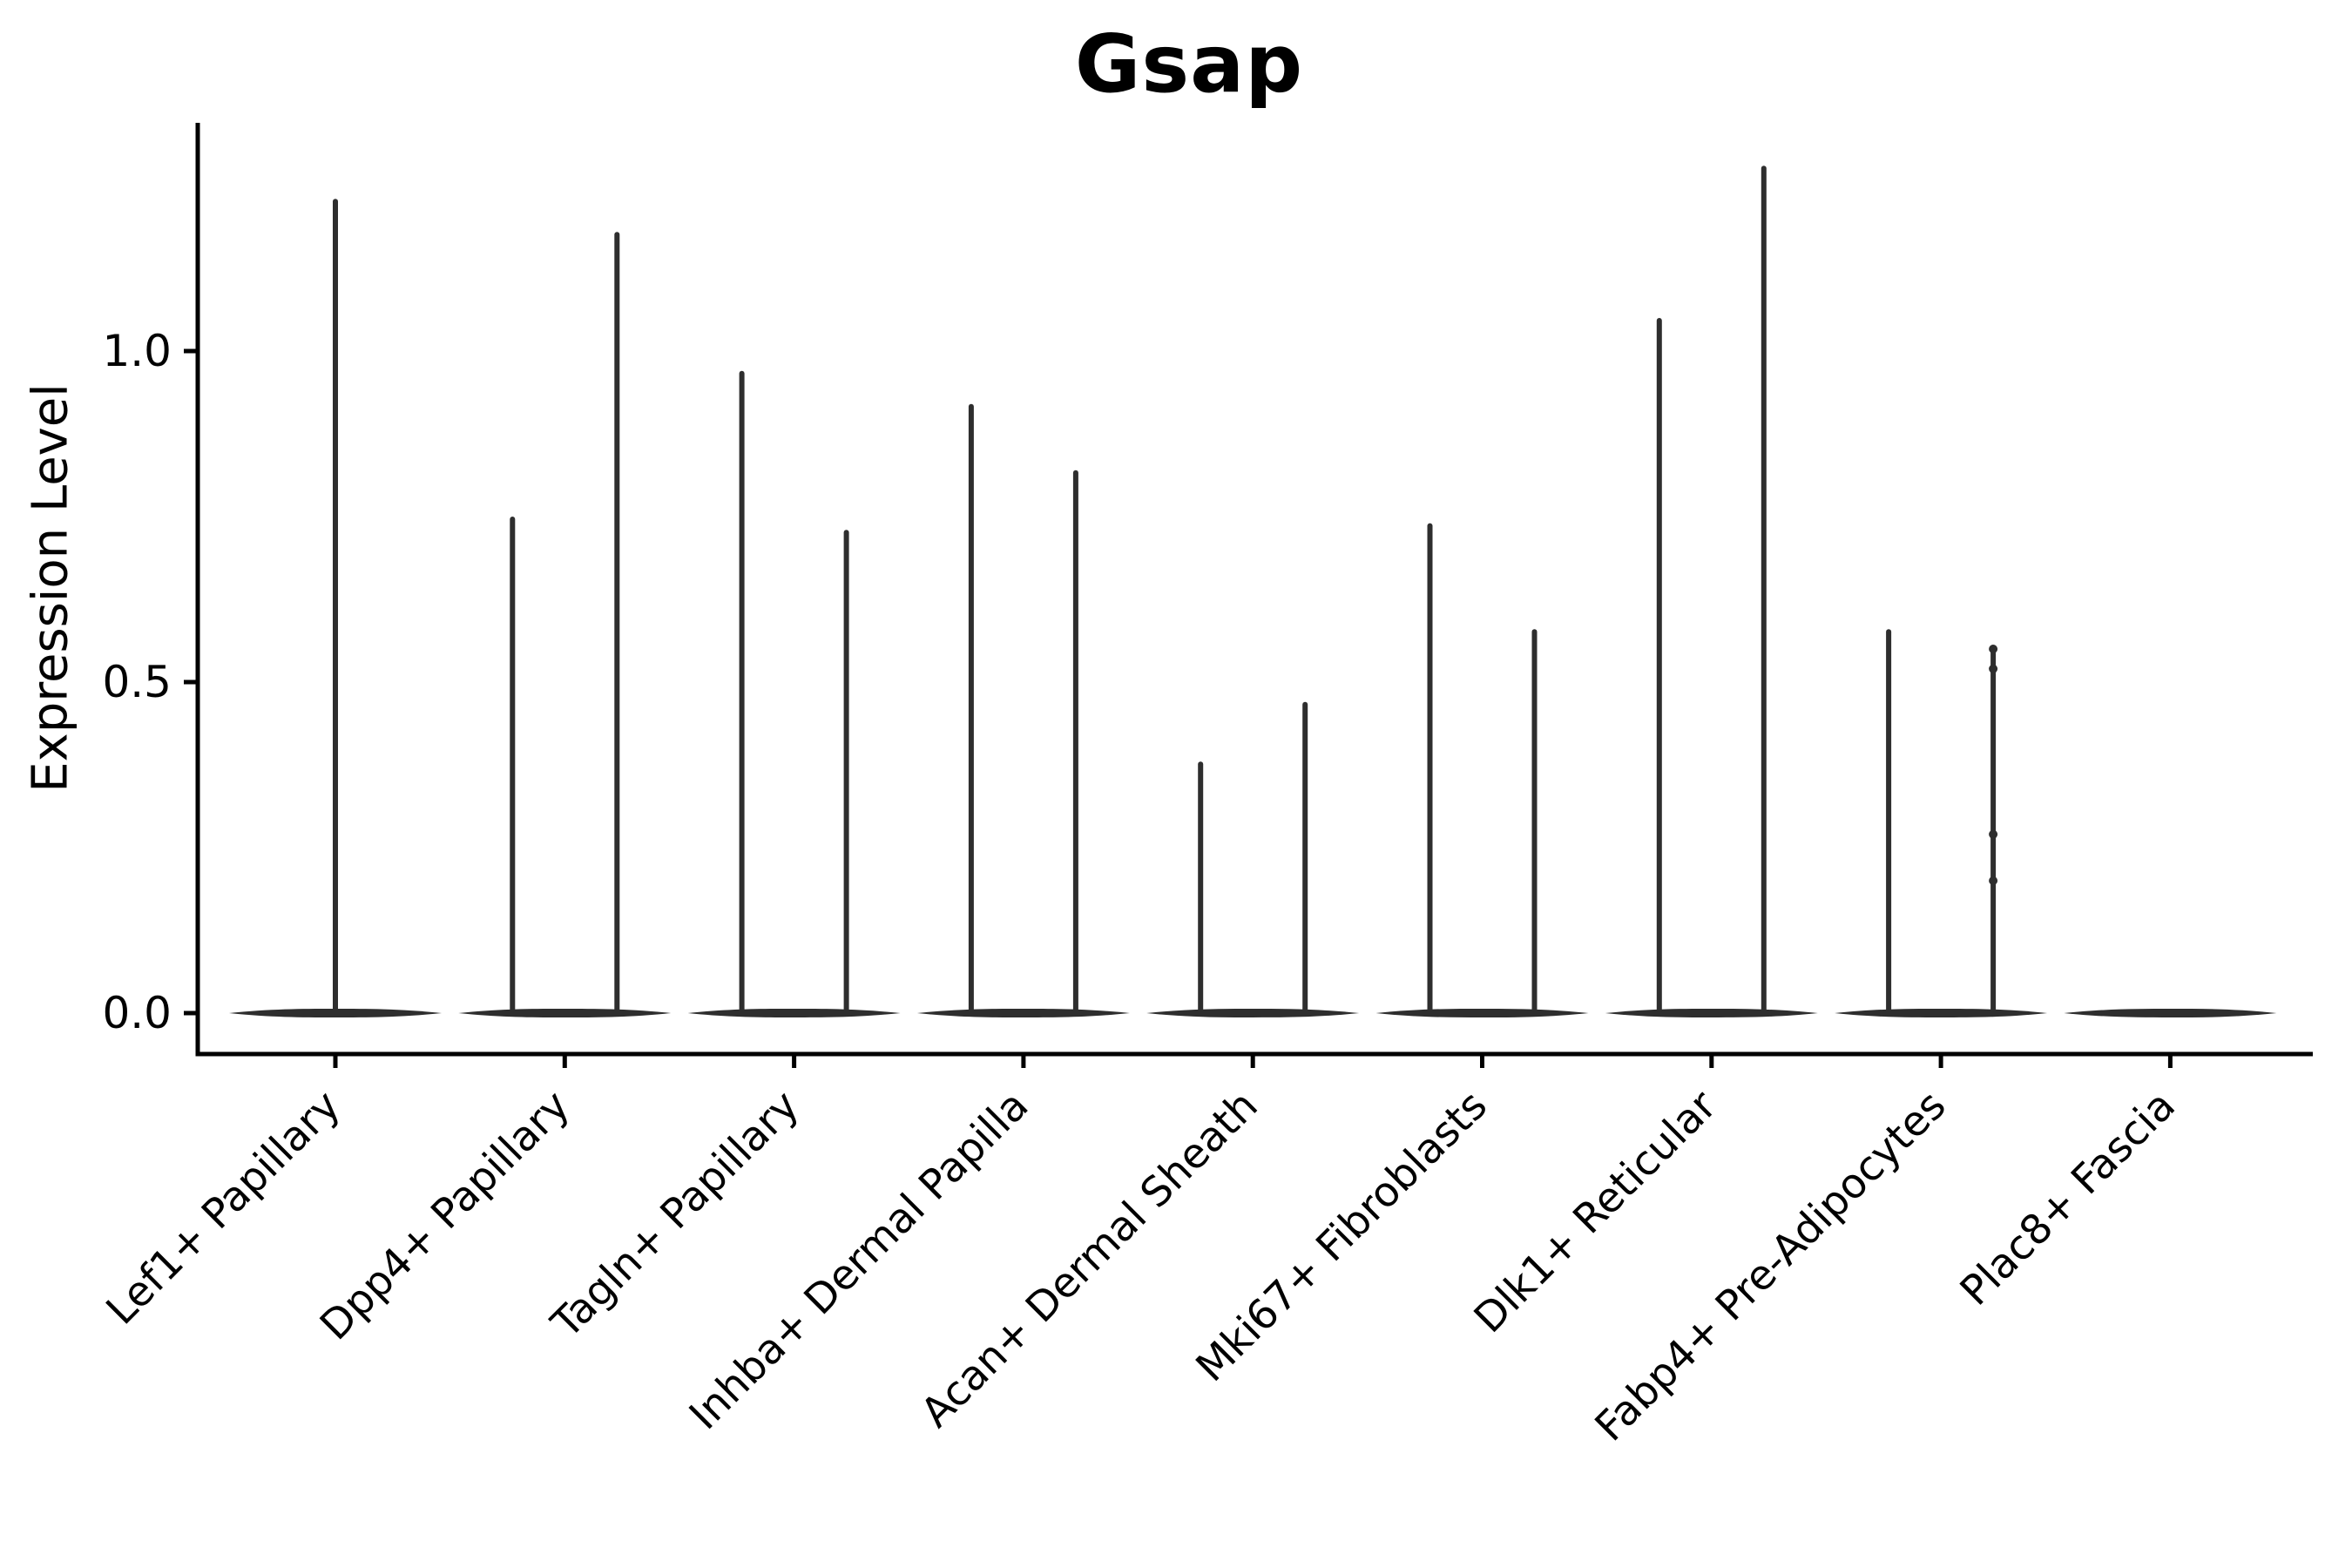 The width and height of the screenshot is (2352, 1568). Describe the element at coordinates (137, 351) in the screenshot. I see `y-tick-label: 1.0` at that location.